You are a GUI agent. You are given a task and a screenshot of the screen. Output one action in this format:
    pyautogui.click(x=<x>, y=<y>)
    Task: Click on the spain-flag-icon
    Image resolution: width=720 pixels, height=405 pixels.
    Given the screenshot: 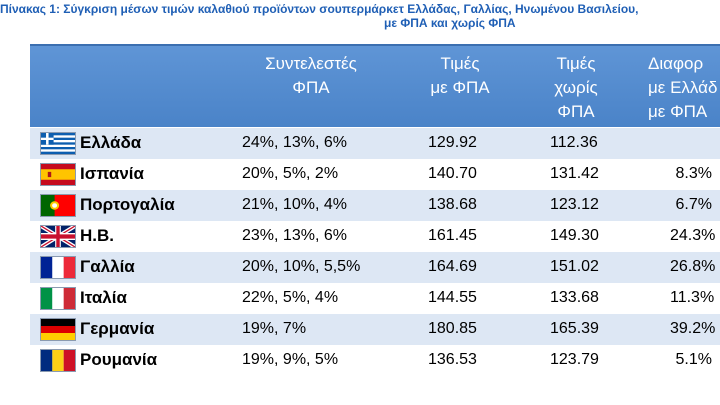 What is the action you would take?
    pyautogui.click(x=58, y=174)
    